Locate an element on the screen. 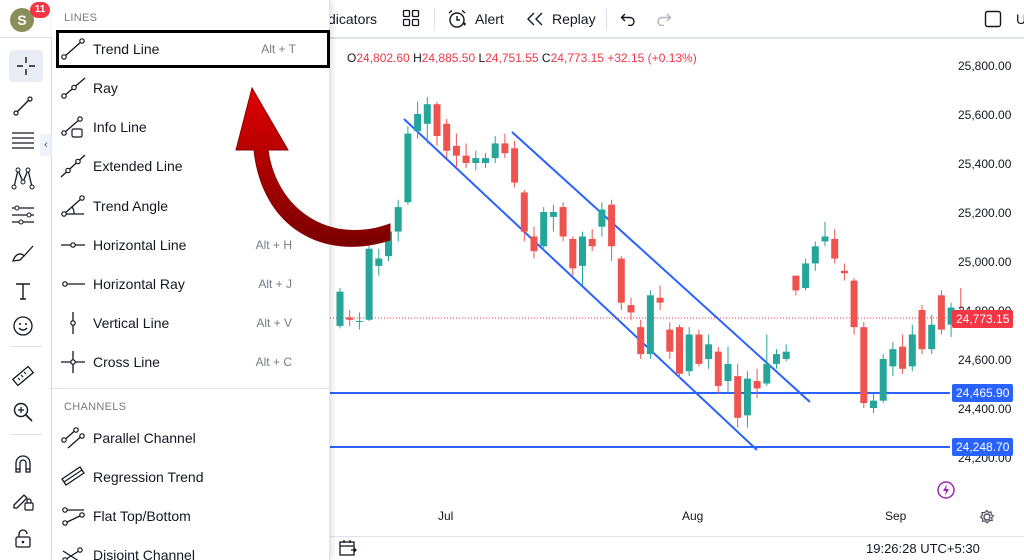  fullscreen-button is located at coordinates (993, 19).